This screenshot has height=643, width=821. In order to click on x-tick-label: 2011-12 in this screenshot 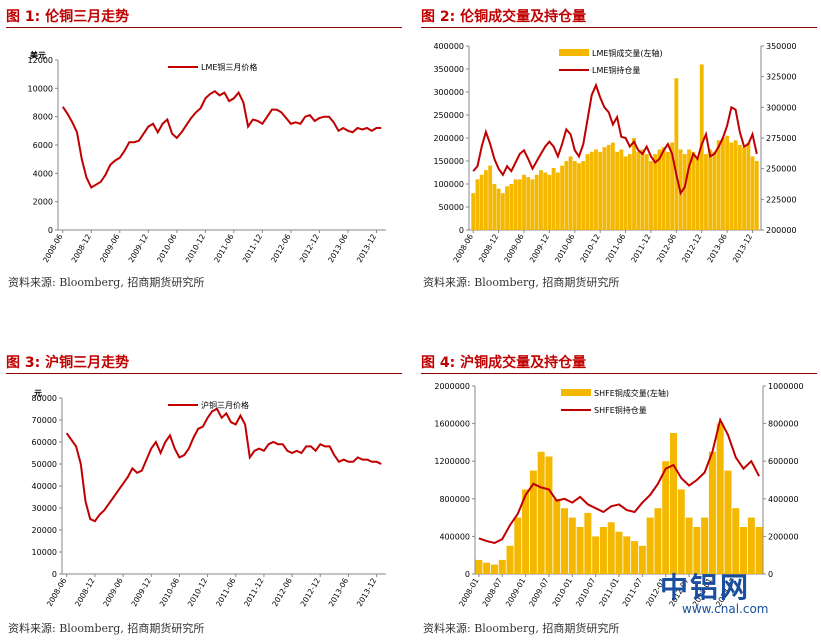, I will do `click(641, 248)`.